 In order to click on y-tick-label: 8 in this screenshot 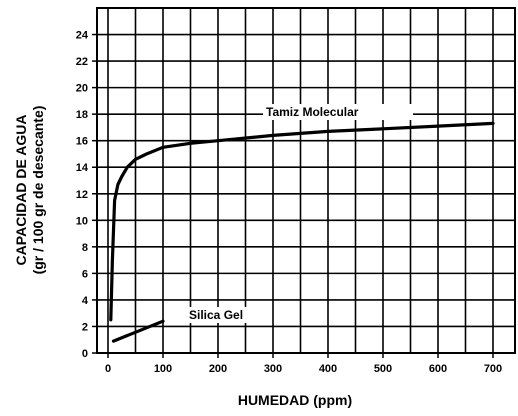, I will do `click(85, 248)`.